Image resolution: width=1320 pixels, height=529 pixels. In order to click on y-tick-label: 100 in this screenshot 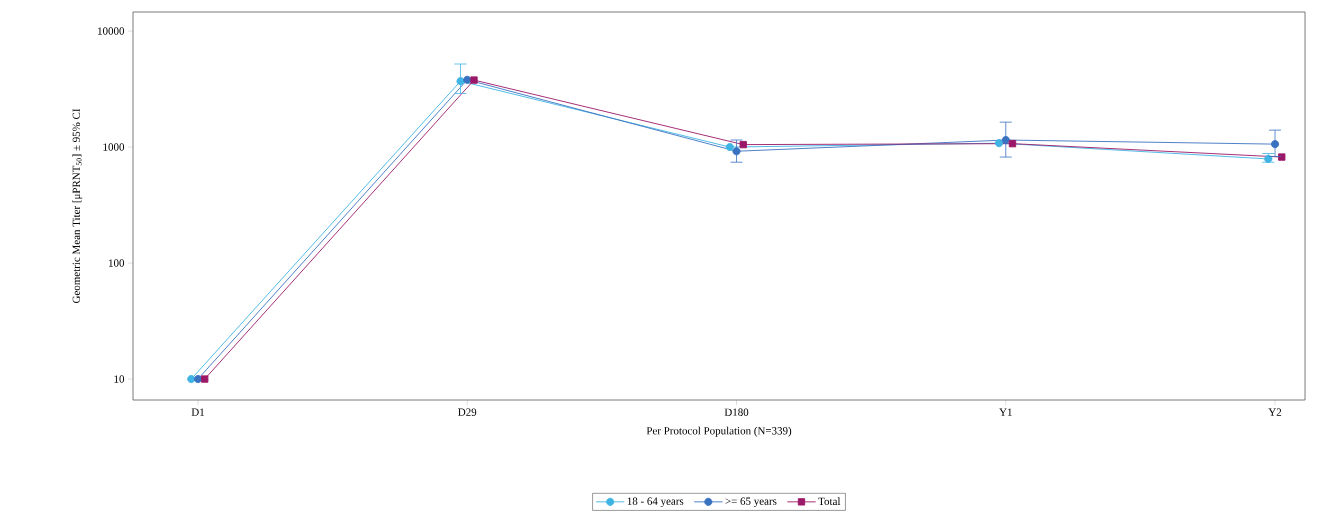, I will do `click(117, 263)`.